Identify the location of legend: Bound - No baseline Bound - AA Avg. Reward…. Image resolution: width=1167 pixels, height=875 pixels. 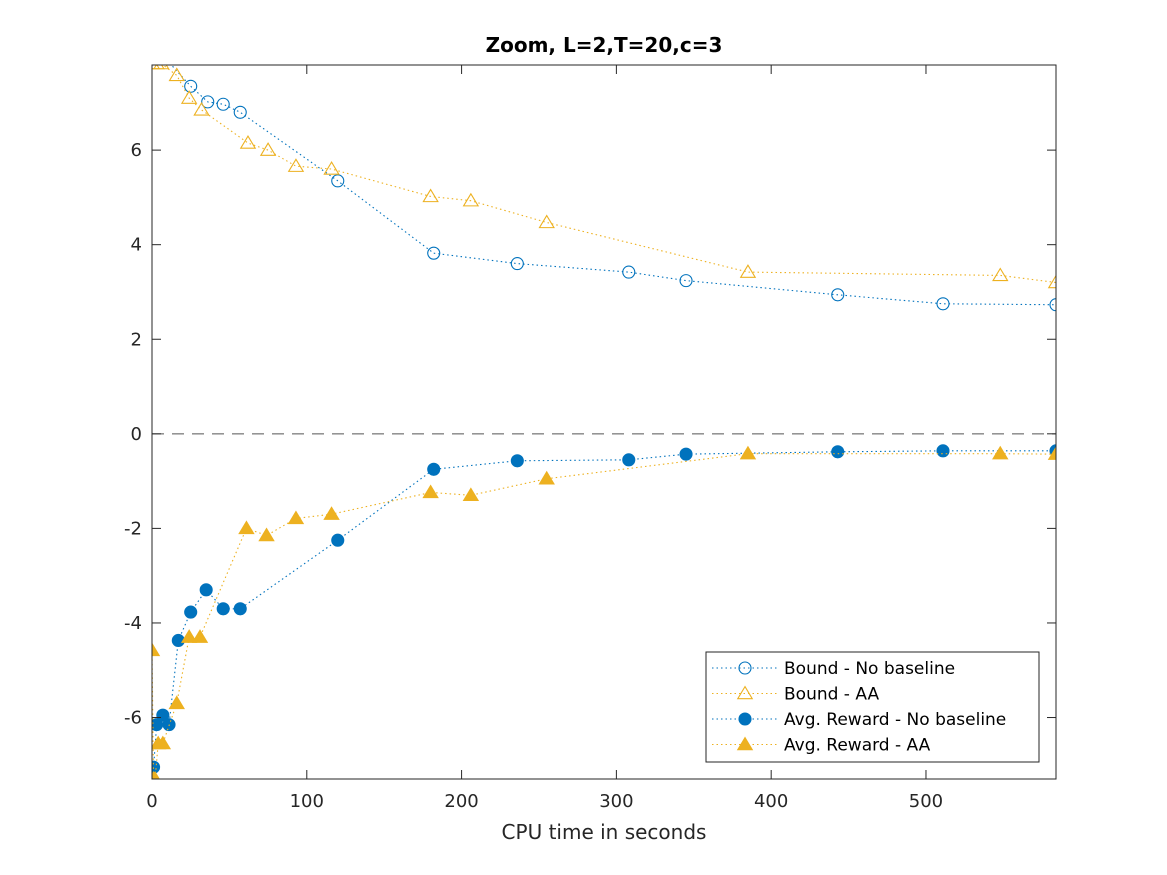
(872, 707).